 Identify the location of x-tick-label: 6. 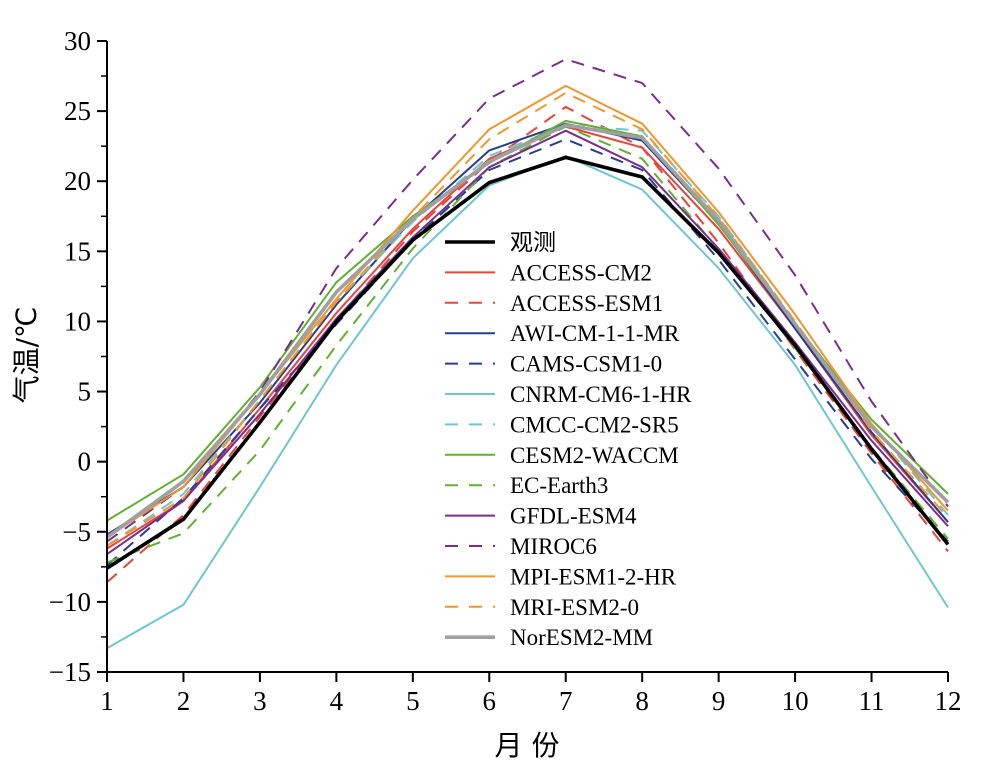
(490, 701).